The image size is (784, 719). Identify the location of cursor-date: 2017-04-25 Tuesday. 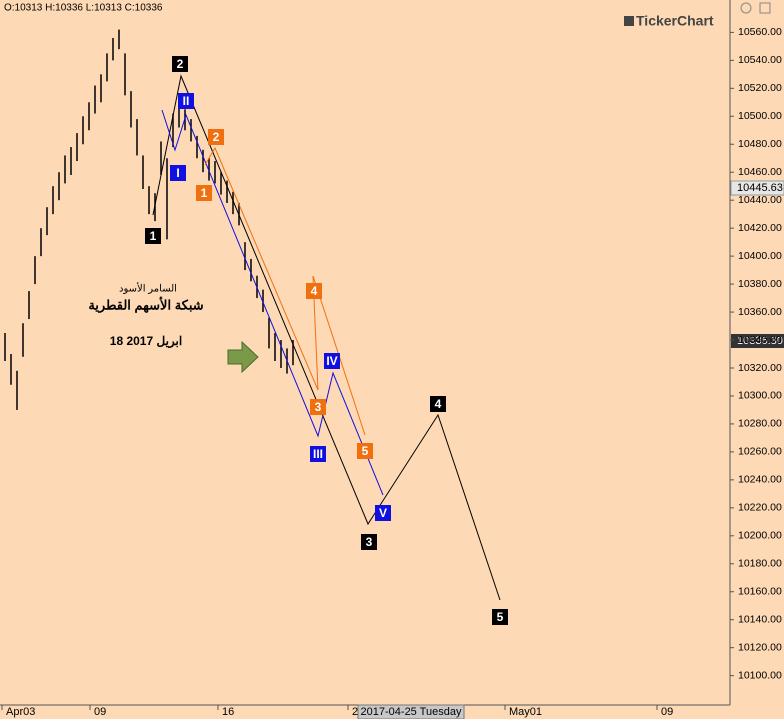
(411, 712).